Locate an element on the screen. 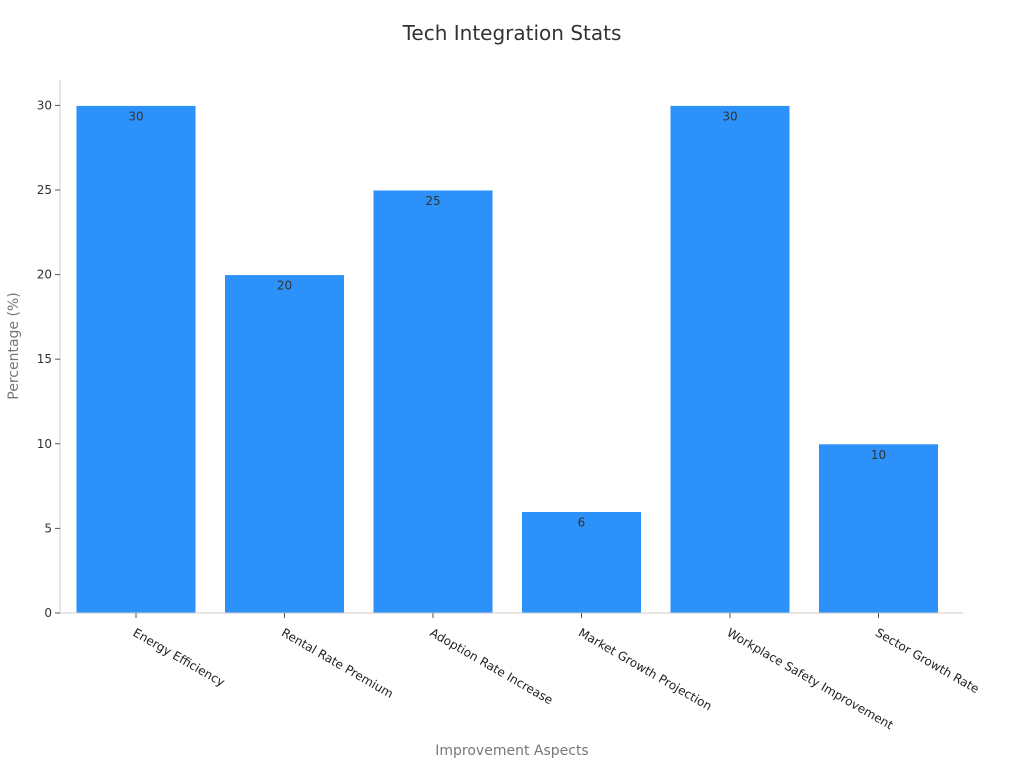 The width and height of the screenshot is (1024, 768). y-tick-label: 30 is located at coordinates (44, 105).